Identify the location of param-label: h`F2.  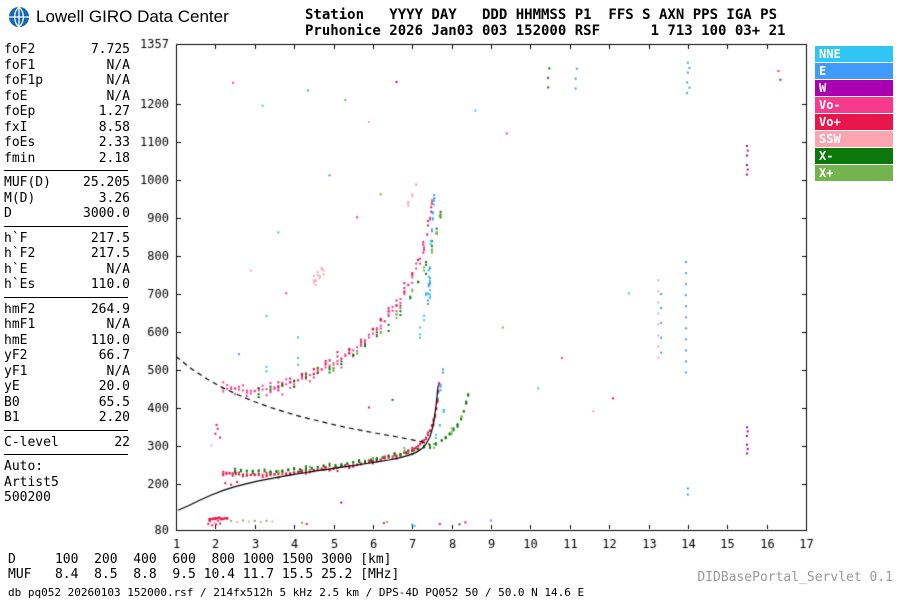
(20, 253).